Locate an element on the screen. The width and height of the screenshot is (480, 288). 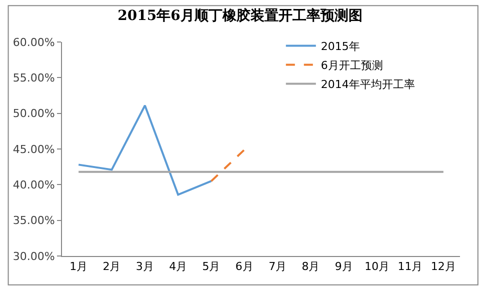
y-tick-label: 45.00% is located at coordinates (33, 149).